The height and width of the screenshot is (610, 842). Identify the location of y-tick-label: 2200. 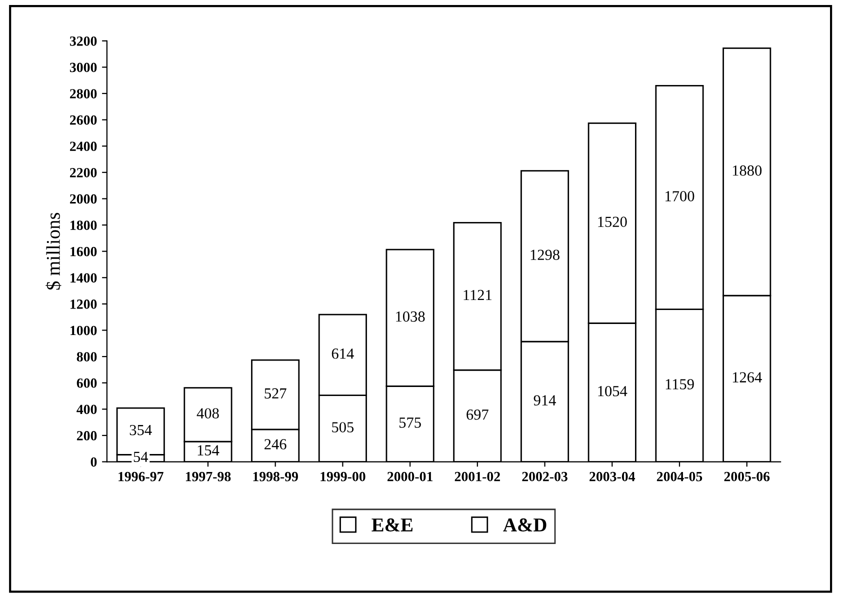
(83, 173).